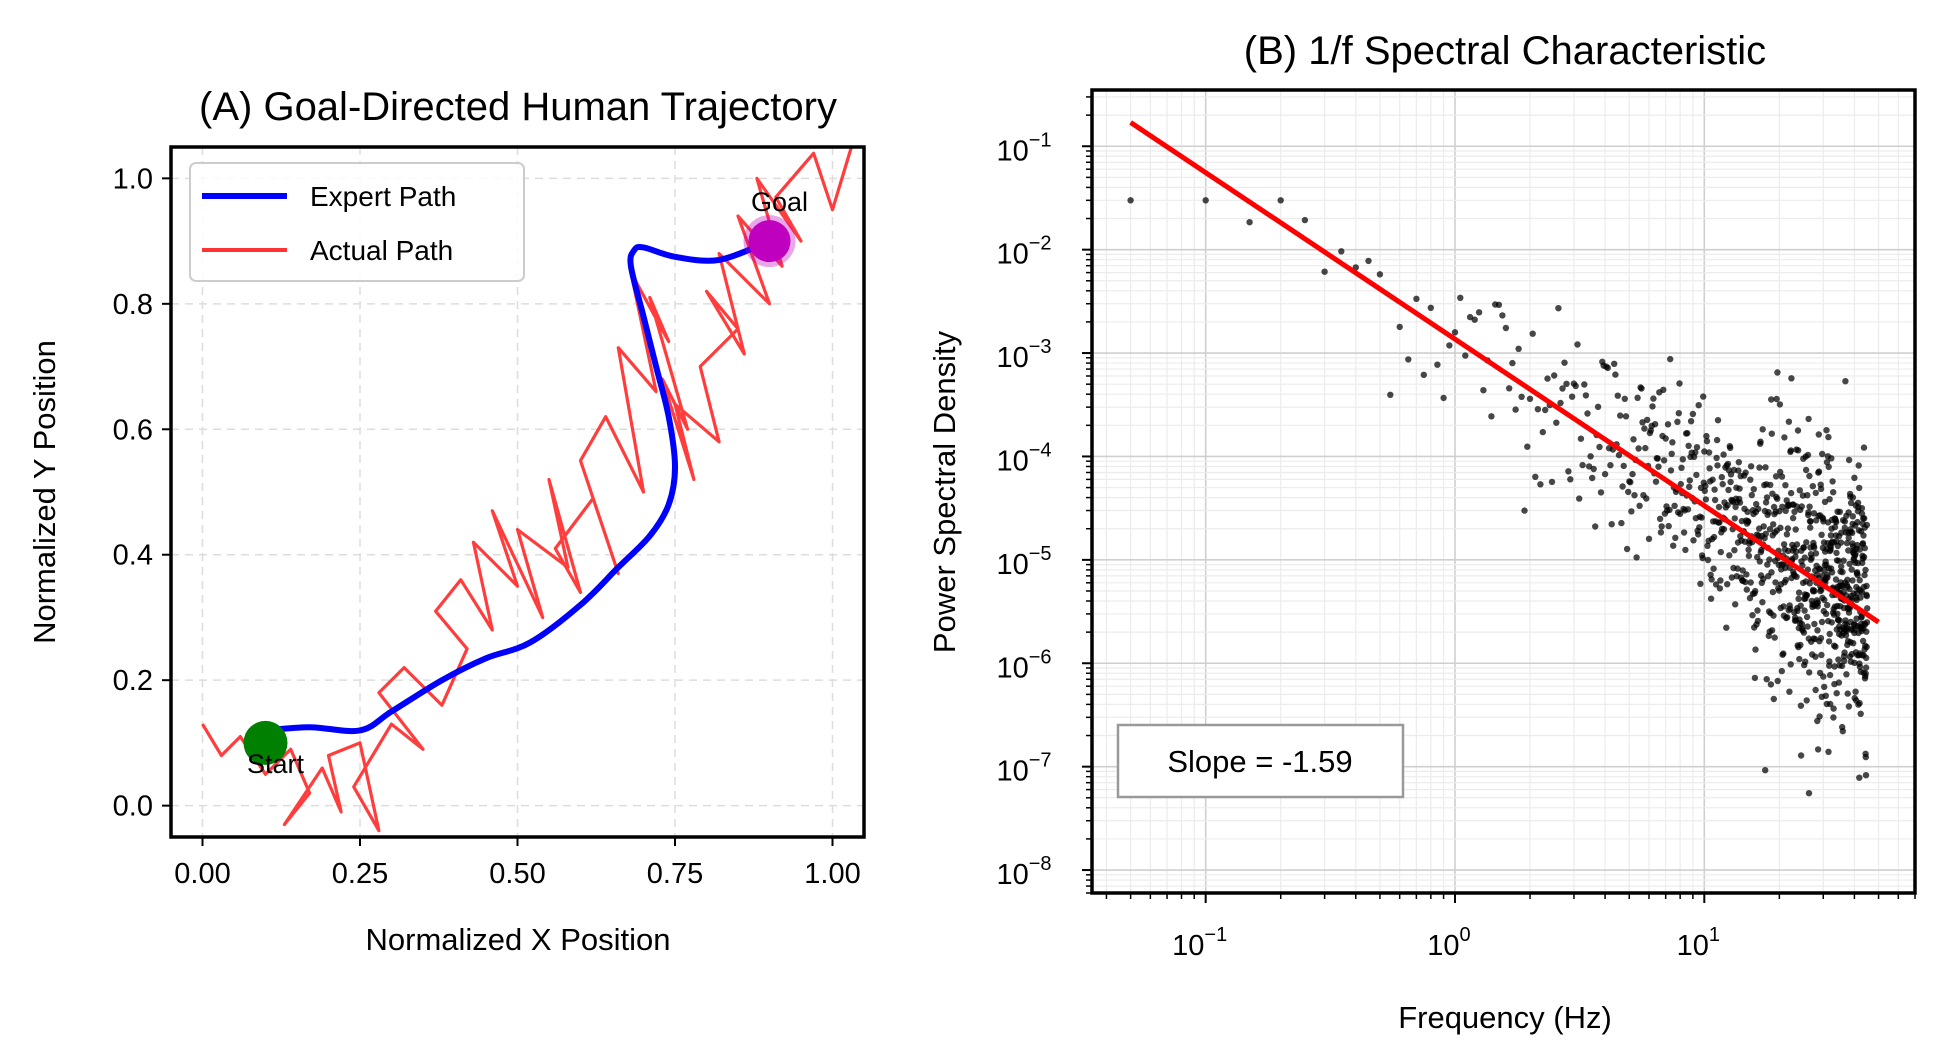 This screenshot has width=1945, height=1060. What do you see at coordinates (133, 556) in the screenshot?
I see `y-tick-label: 0.4` at bounding box center [133, 556].